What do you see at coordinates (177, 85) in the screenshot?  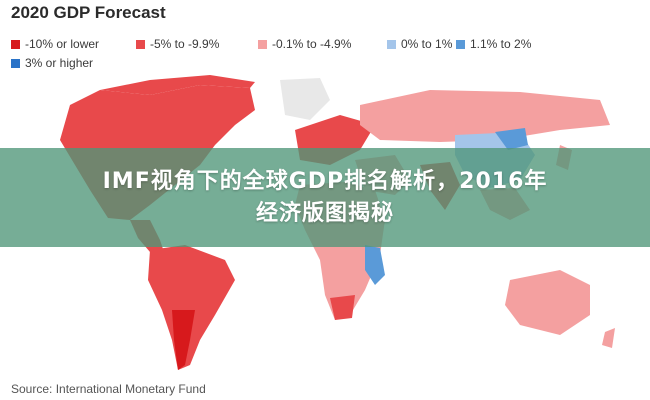 I see `map-region-canada` at bounding box center [177, 85].